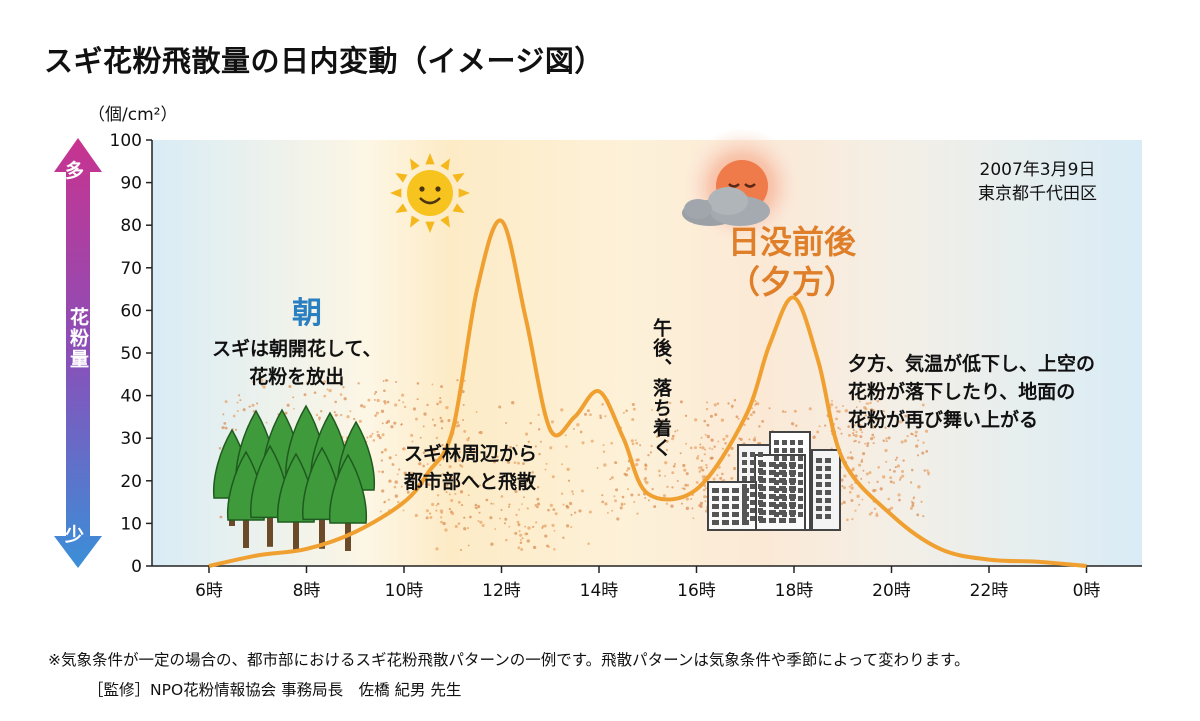 The image size is (1200, 721). Describe the element at coordinates (324, 61) in the screenshot. I see `page-title: スギ花粉飛散量の日内変動（イメージ図）` at that location.